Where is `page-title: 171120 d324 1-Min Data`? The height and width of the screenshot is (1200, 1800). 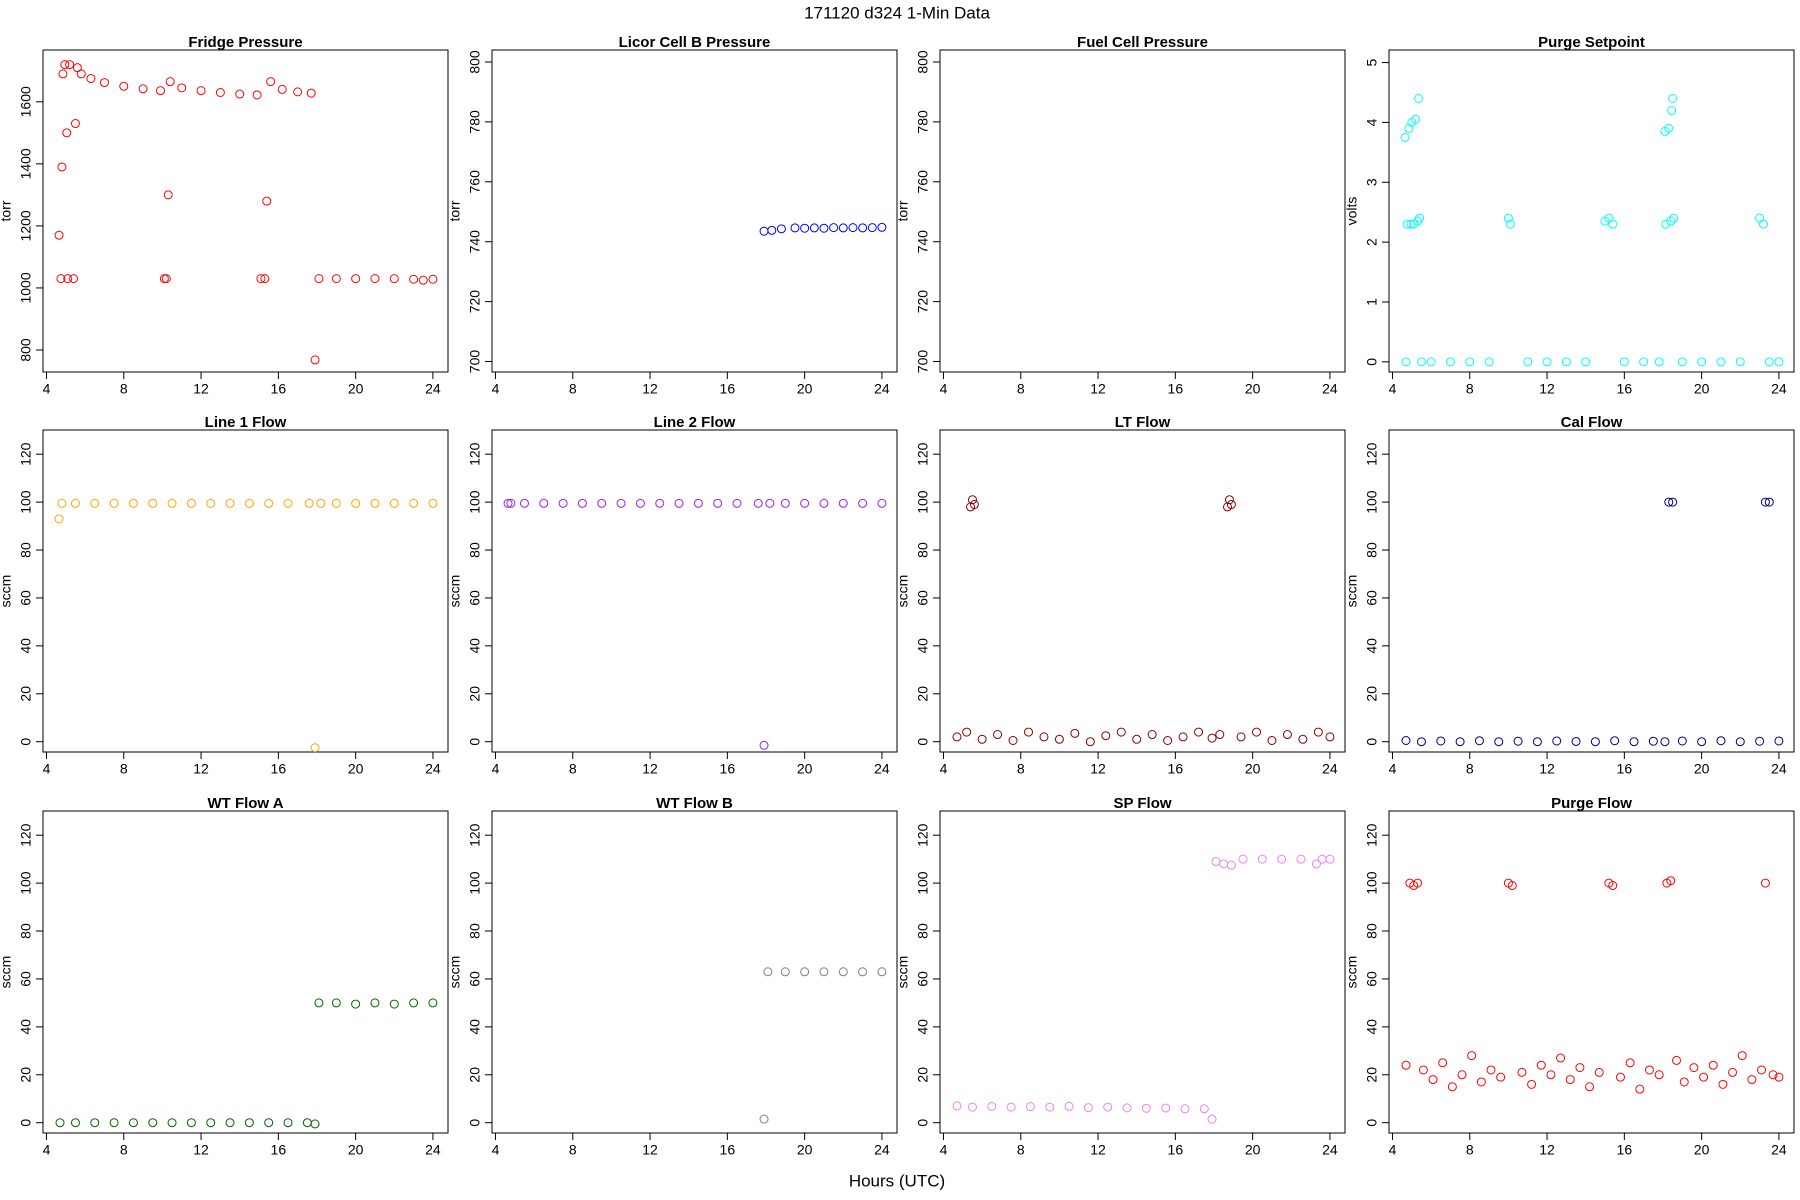
page-title: 171120 d324 1-Min Data is located at coordinates (897, 12).